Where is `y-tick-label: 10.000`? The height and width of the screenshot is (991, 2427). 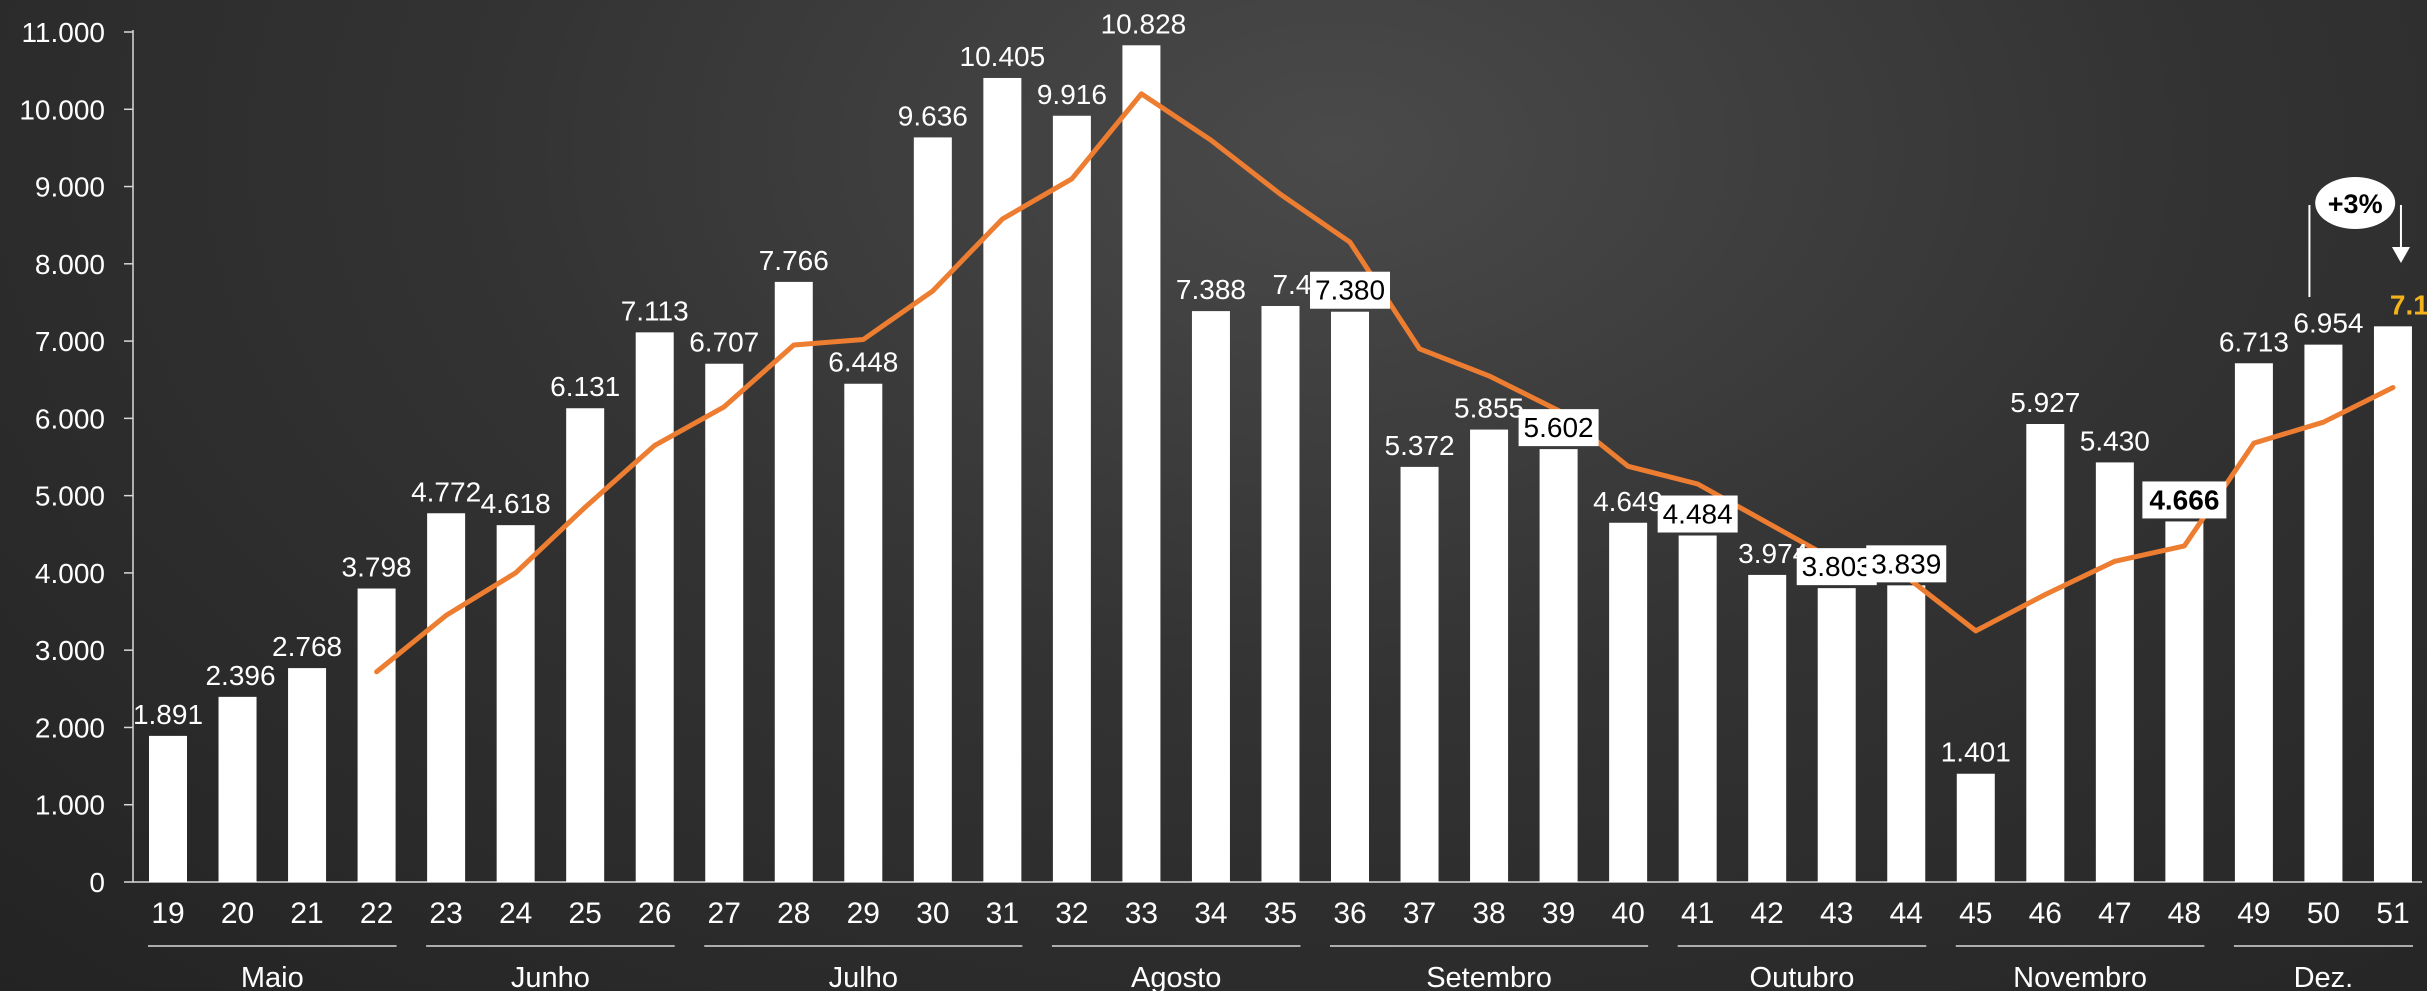
y-tick-label: 10.000 is located at coordinates (62, 109).